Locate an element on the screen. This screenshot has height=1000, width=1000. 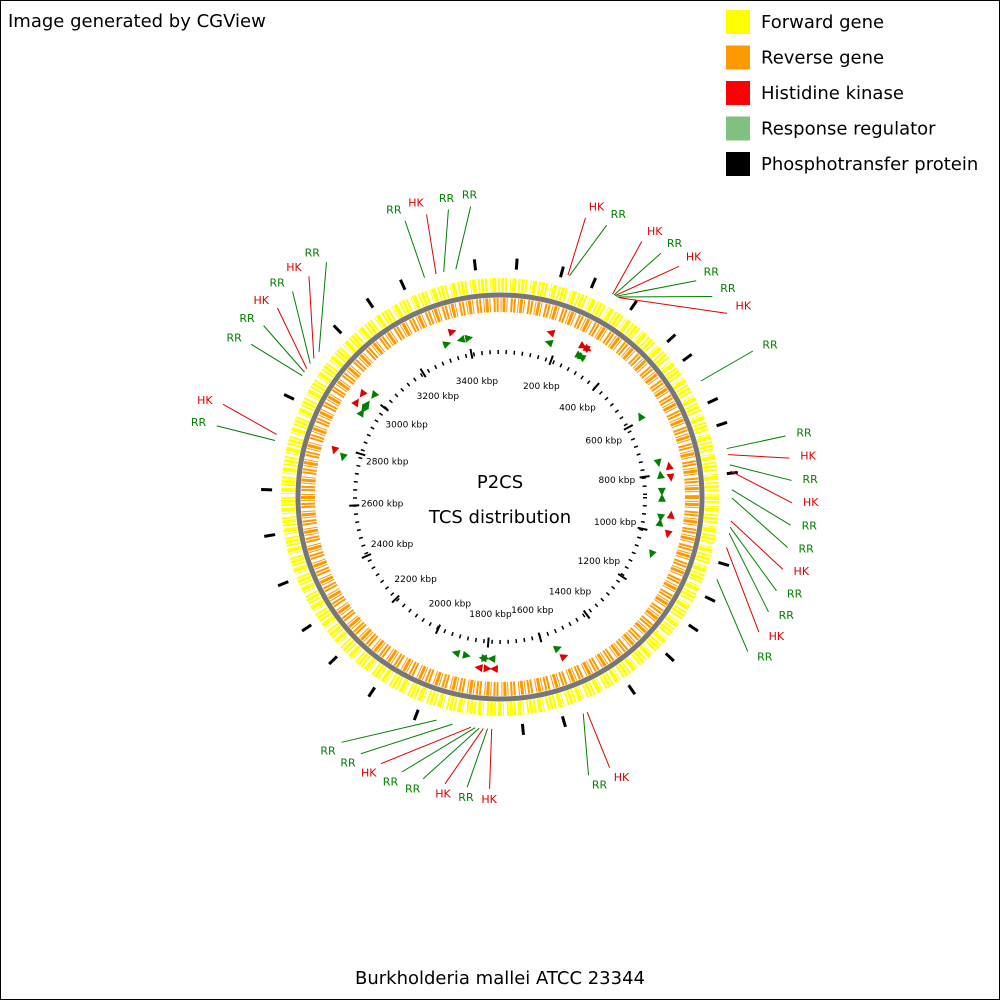
tick-label: 800 kbp is located at coordinates (617, 481).